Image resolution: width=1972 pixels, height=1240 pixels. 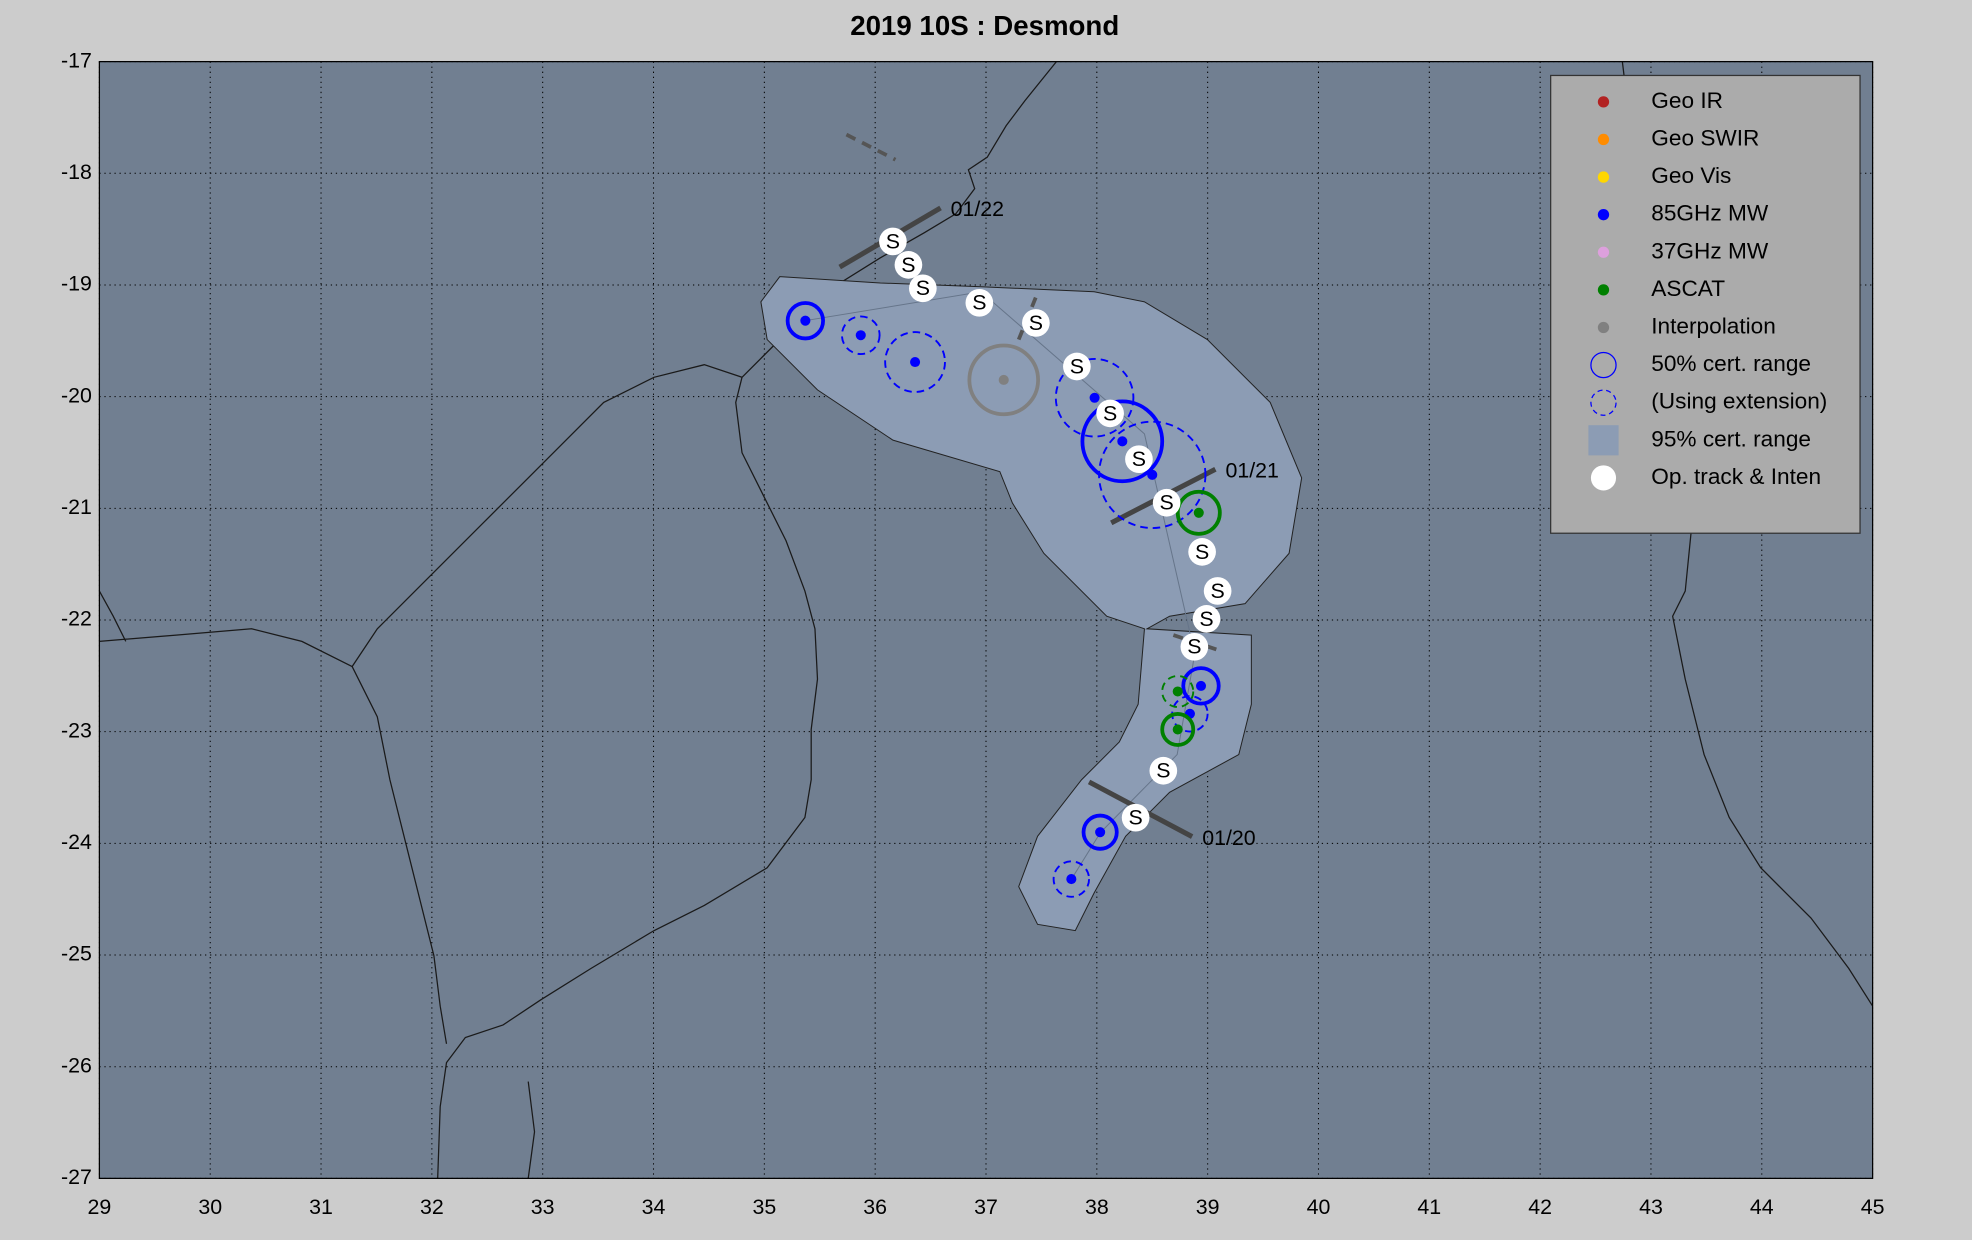 What do you see at coordinates (1688, 288) in the screenshot?
I see `legend-label: ASCAT` at bounding box center [1688, 288].